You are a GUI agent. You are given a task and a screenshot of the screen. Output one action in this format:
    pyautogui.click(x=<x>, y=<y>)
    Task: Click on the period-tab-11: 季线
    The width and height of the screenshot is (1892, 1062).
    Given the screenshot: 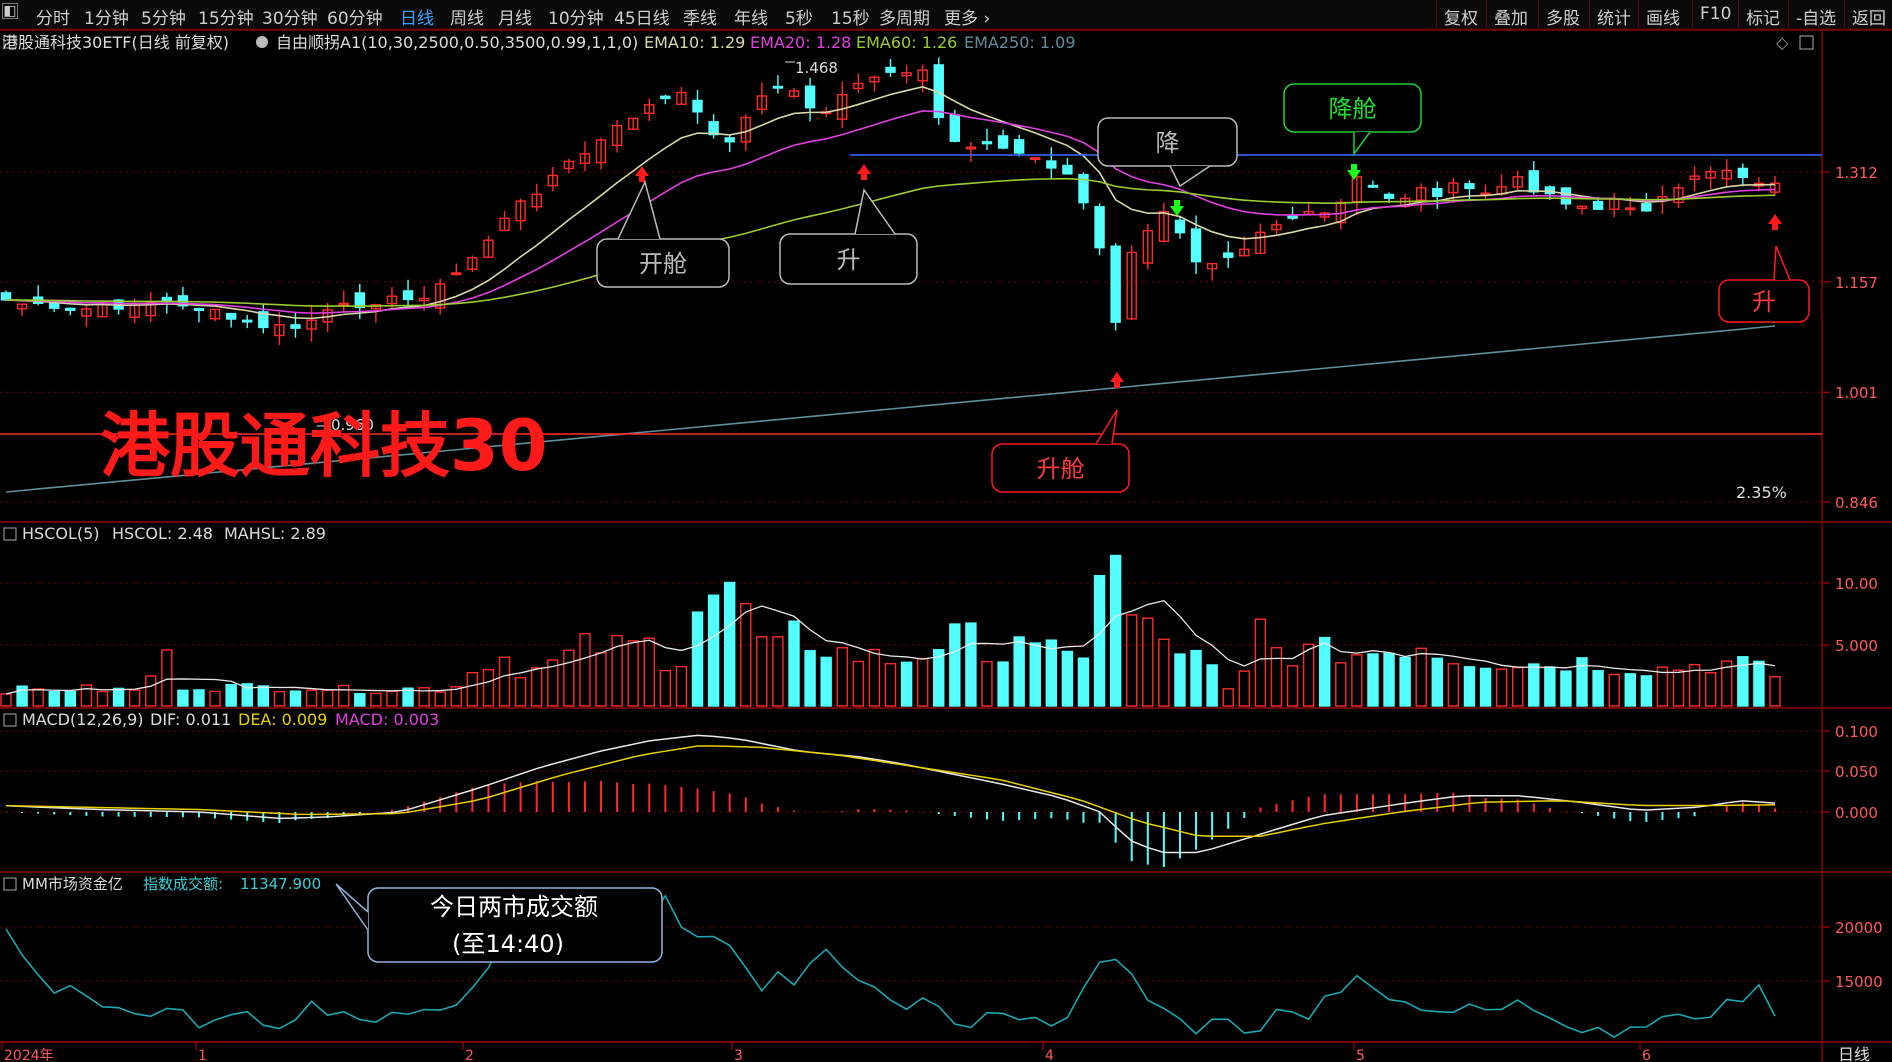 What is the action you would take?
    pyautogui.click(x=700, y=19)
    